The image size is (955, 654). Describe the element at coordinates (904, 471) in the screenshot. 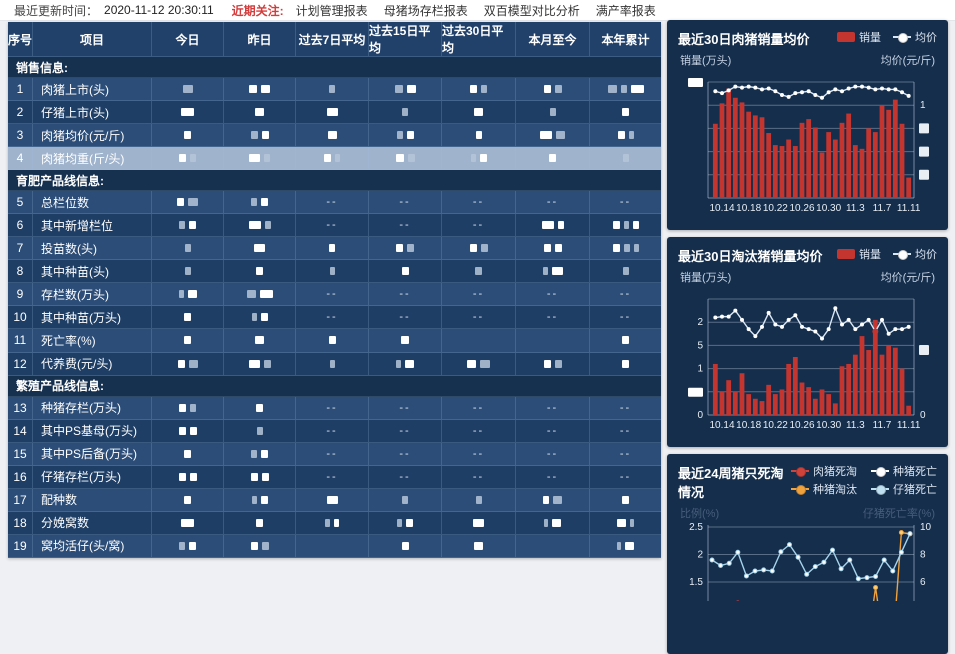

I see `legend-item-种猪死亡: 种猪死亡` at that location.